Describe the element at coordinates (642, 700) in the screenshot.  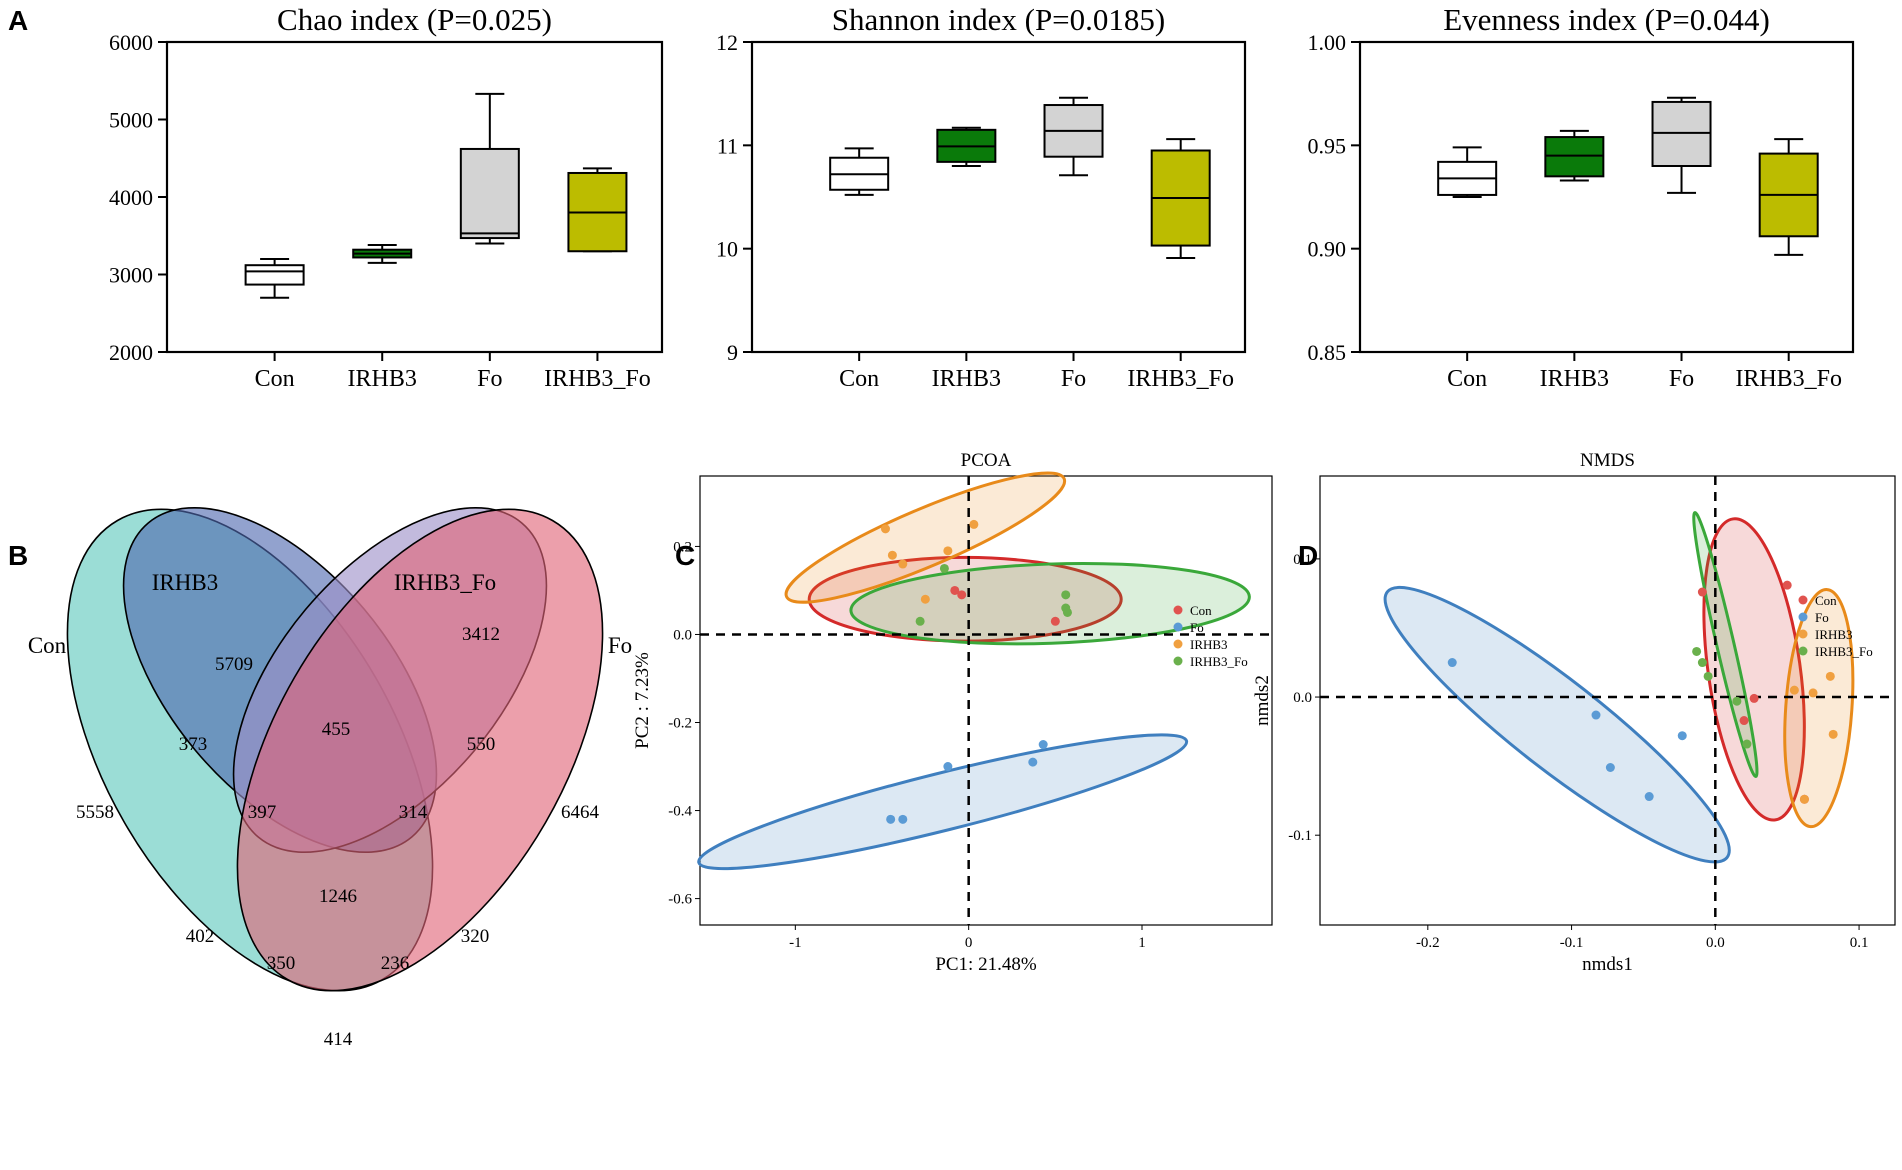
I see `y-axis-label: PC2 : 7.23%` at that location.